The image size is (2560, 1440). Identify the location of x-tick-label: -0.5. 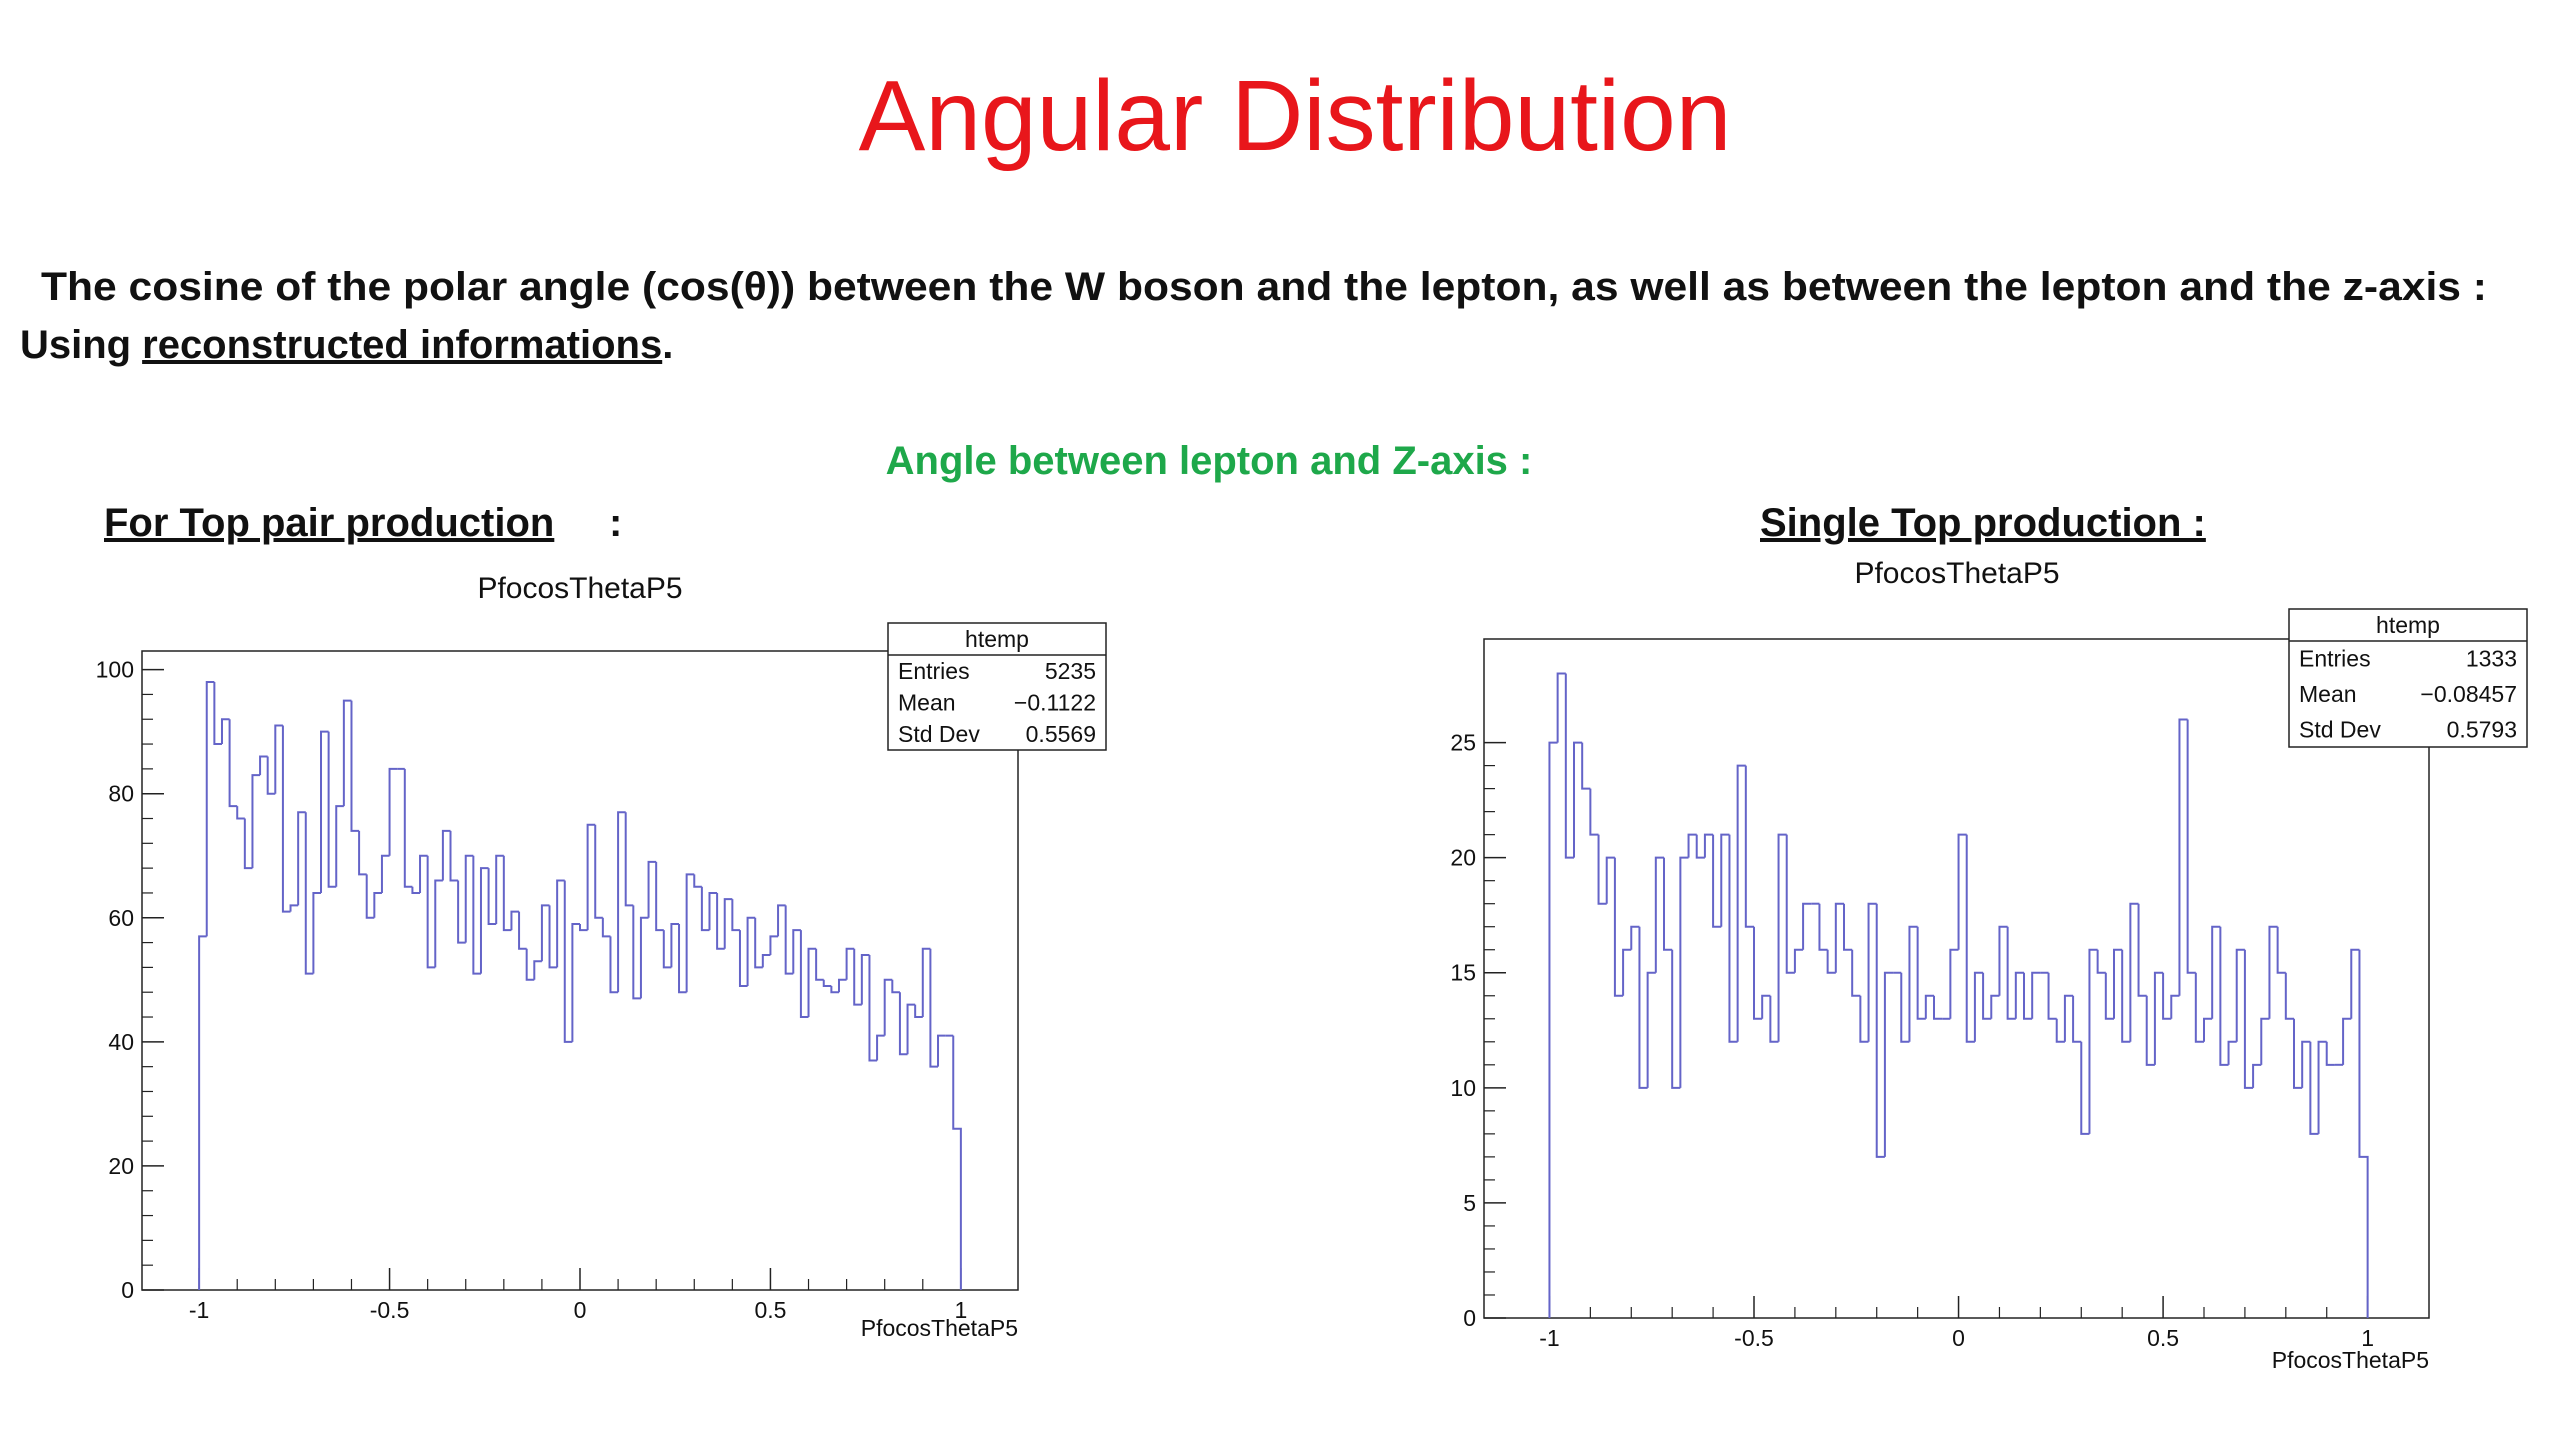
(390, 1310).